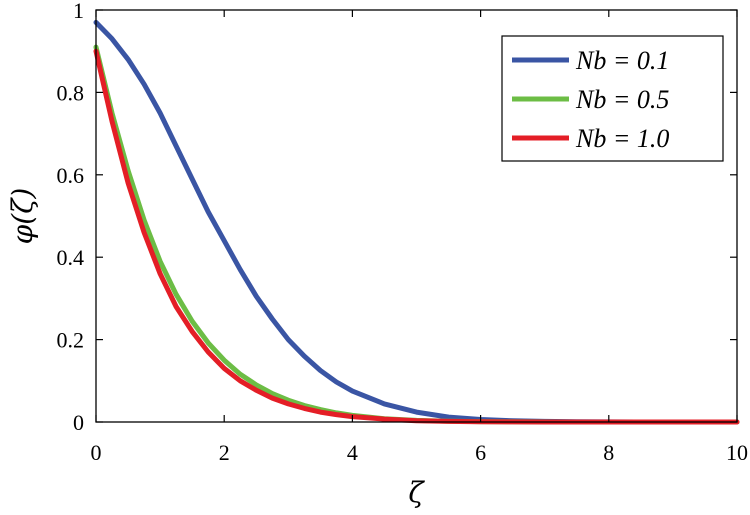 The image size is (750, 515). I want to click on x-tick-label: 6, so click(480, 452).